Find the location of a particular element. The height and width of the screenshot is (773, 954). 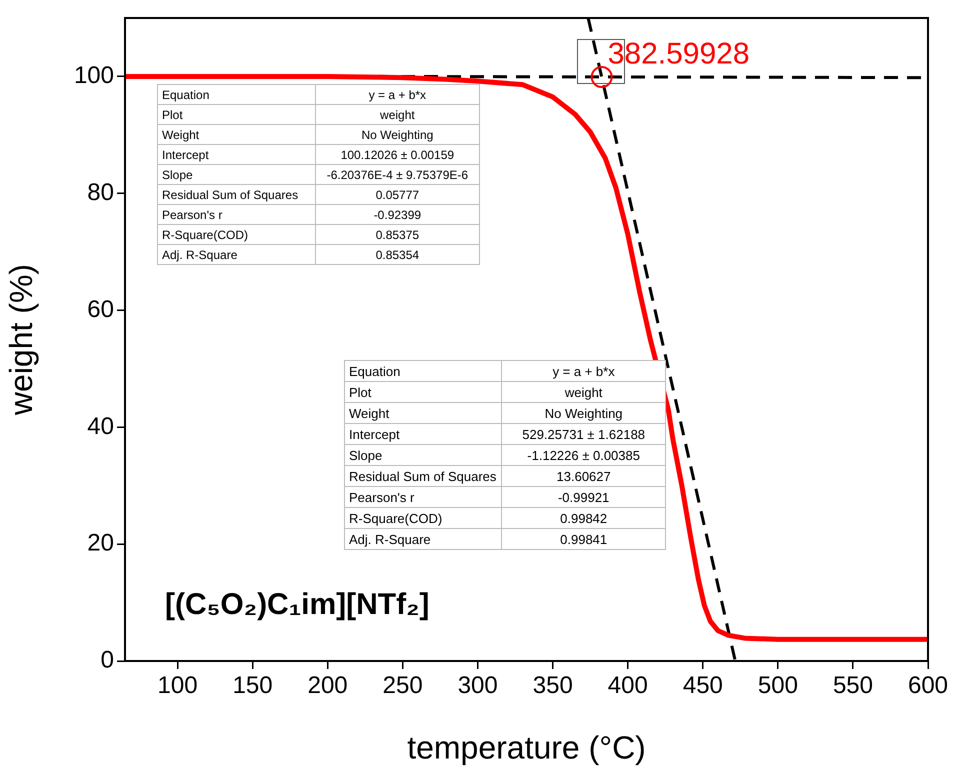

y-tick-label: 80 is located at coordinates (100, 192).